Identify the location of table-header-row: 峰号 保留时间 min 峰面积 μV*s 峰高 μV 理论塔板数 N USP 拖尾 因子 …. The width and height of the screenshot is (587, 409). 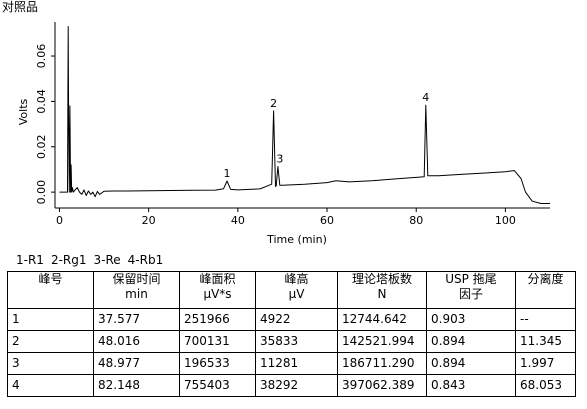
(291, 290).